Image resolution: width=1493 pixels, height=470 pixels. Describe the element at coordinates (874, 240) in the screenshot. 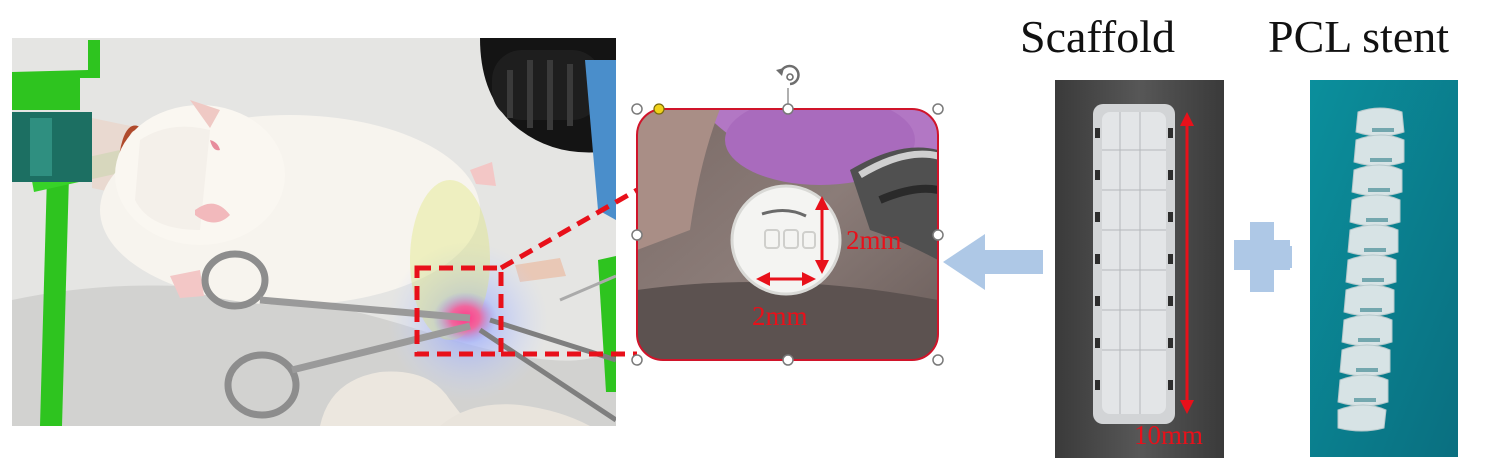

I see `inset-height-label: 2mm` at that location.